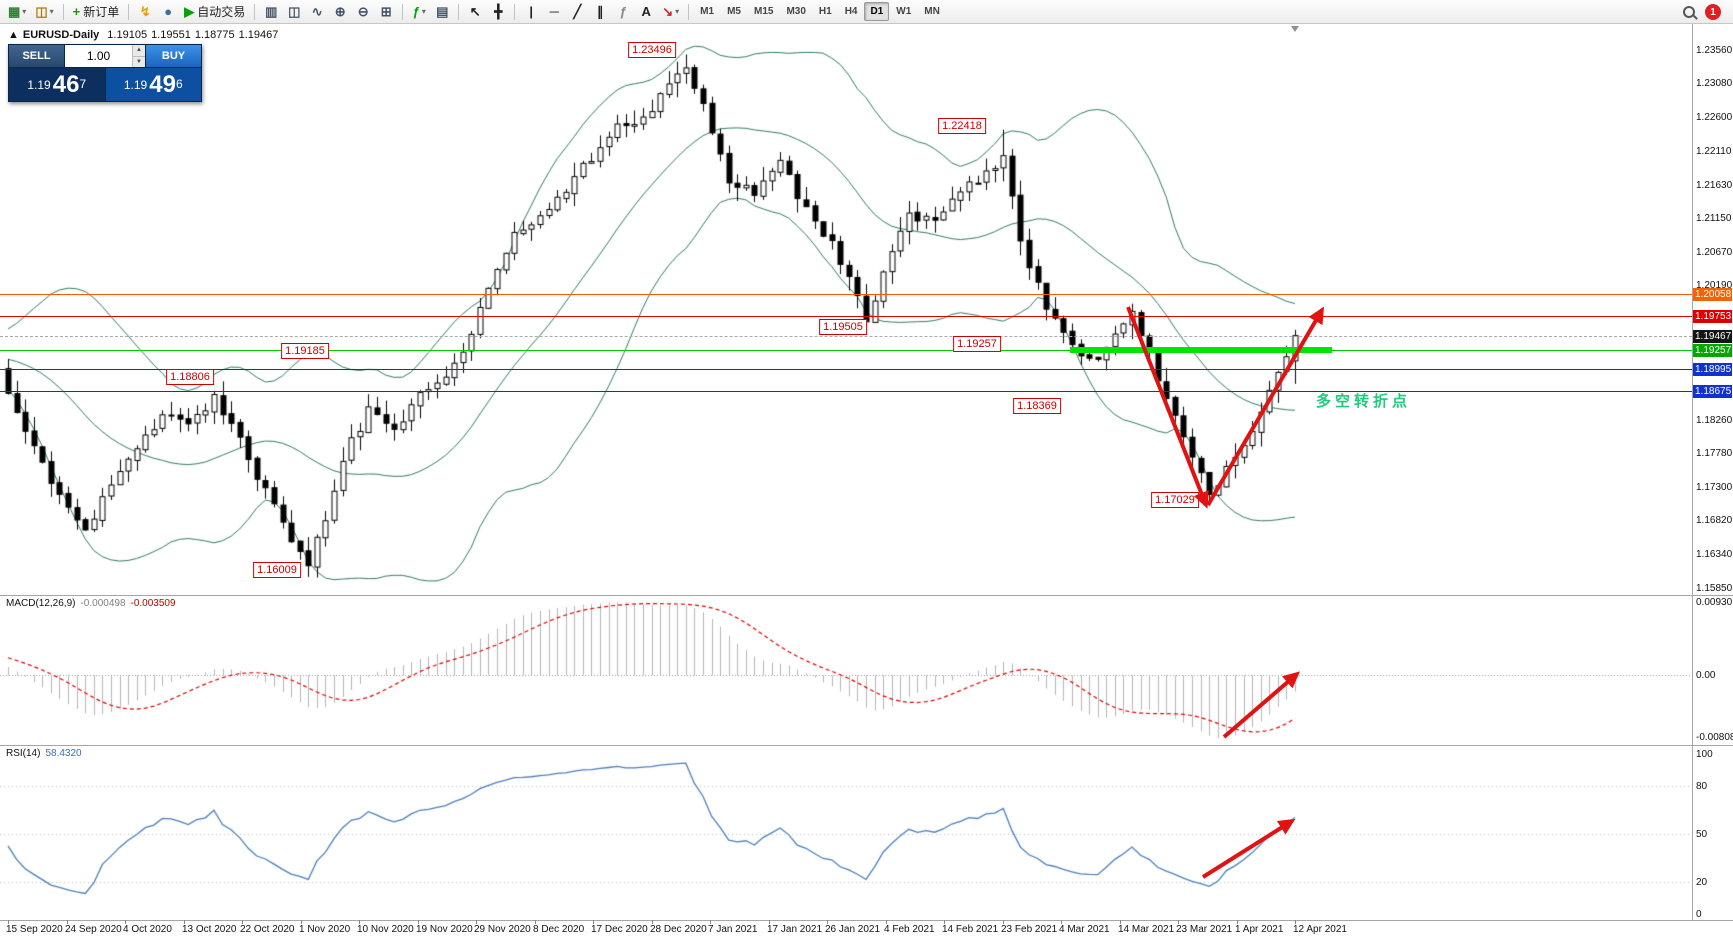 This screenshot has height=945, width=1733. Describe the element at coordinates (277, 570) in the screenshot. I see `price-note-1.16009: 1.16009` at that location.